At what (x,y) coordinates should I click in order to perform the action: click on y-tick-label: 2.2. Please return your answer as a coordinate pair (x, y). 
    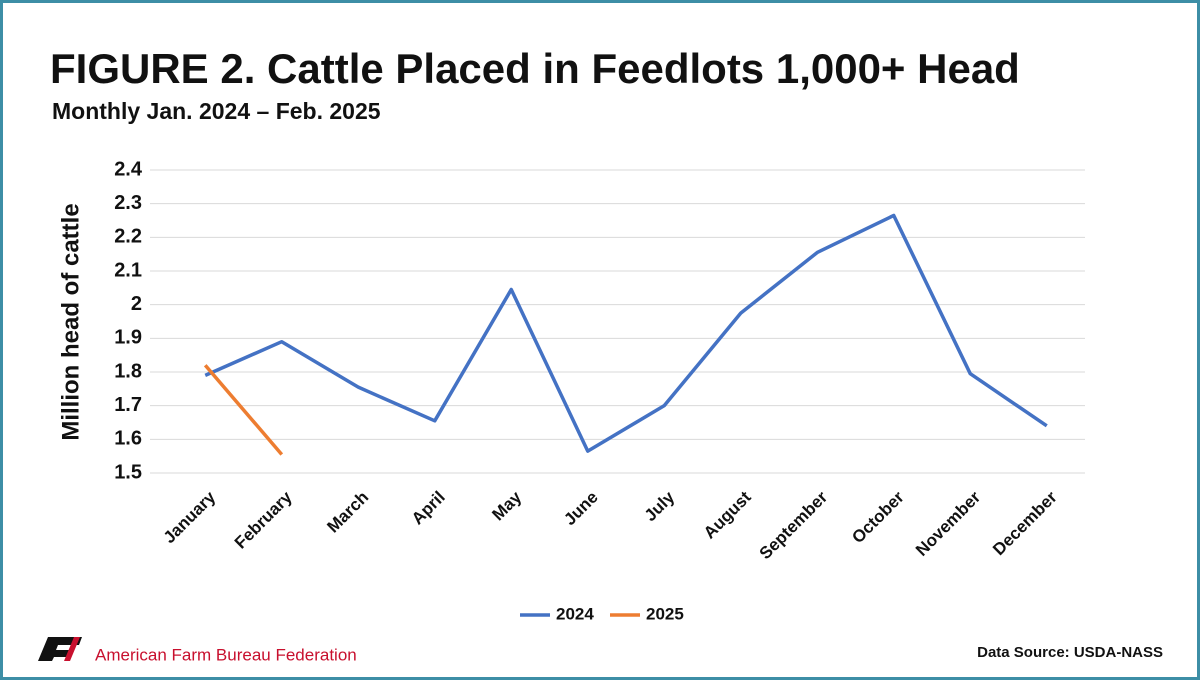
    Looking at the image, I should click on (128, 237).